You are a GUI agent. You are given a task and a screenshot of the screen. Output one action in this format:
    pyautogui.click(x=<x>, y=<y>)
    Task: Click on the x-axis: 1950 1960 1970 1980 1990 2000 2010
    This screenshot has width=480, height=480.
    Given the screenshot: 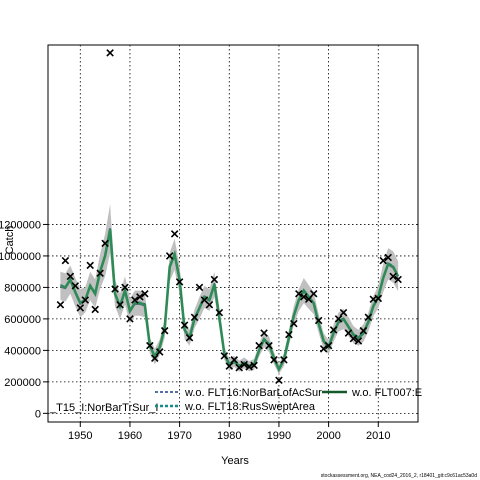 What is the action you would take?
    pyautogui.click(x=229, y=432)
    